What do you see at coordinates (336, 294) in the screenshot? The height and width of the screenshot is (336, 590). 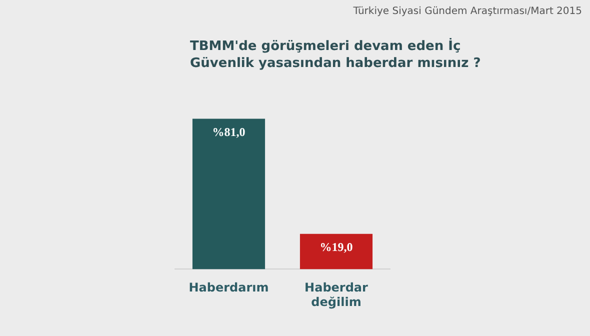 I see `x-tick-label: Haberdar değilim` at bounding box center [336, 294].